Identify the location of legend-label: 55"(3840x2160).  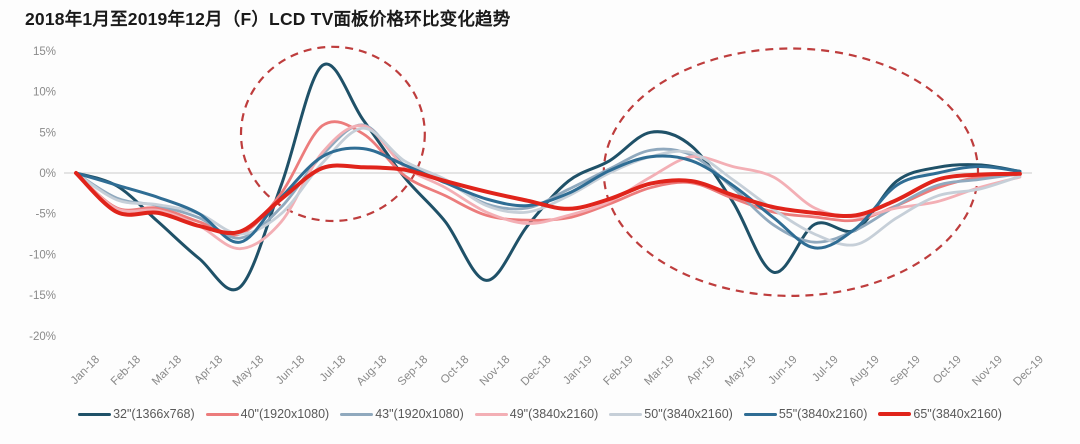
(823, 414).